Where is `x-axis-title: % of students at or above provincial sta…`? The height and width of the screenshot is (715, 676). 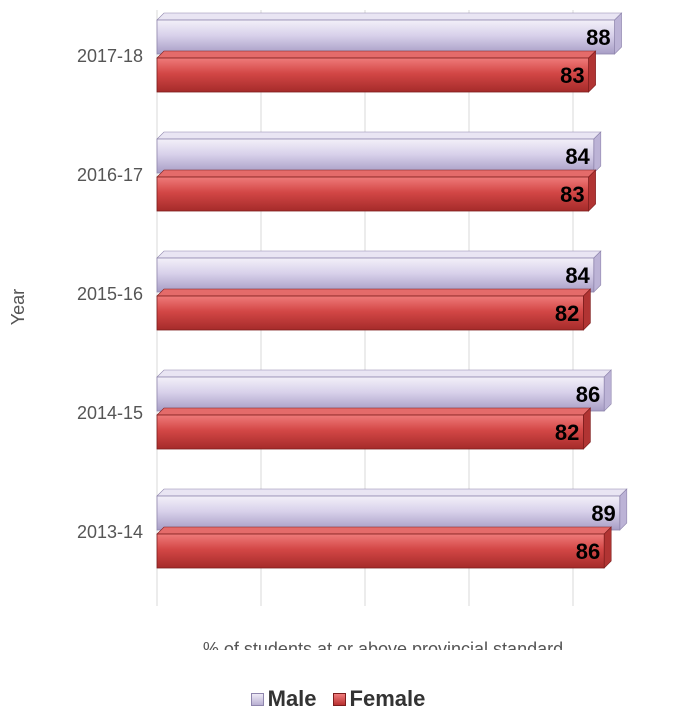
x-axis-title: % of students at or above provincial sta… is located at coordinates (383, 644).